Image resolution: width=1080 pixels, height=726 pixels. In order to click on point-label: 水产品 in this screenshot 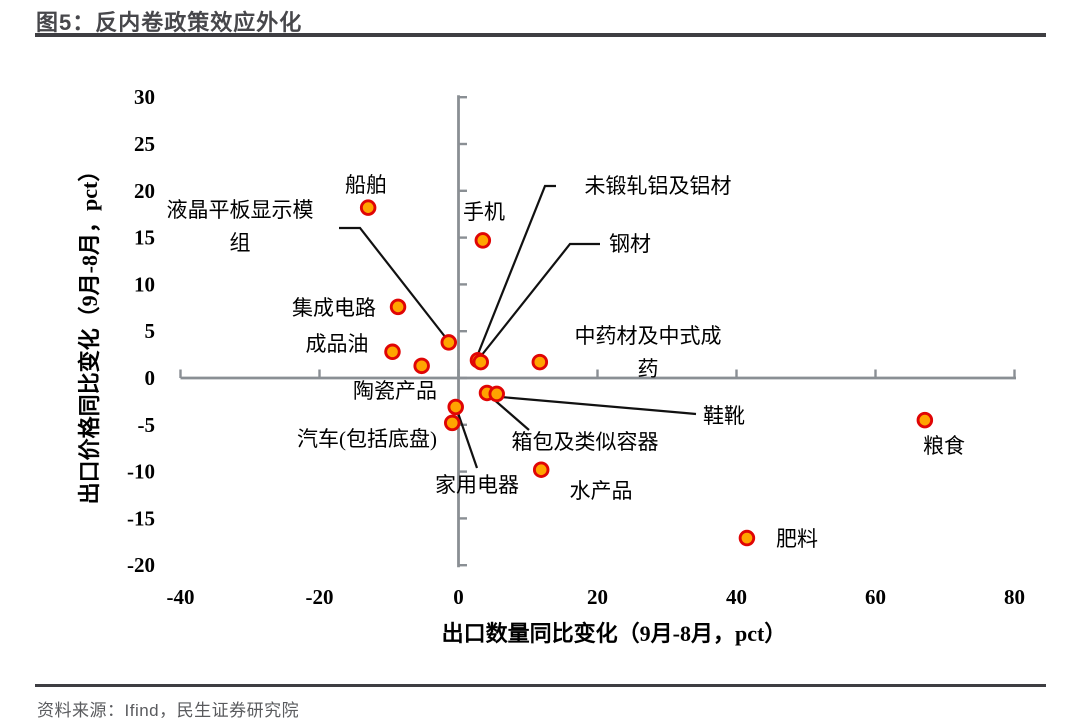, I will do `click(601, 491)`.